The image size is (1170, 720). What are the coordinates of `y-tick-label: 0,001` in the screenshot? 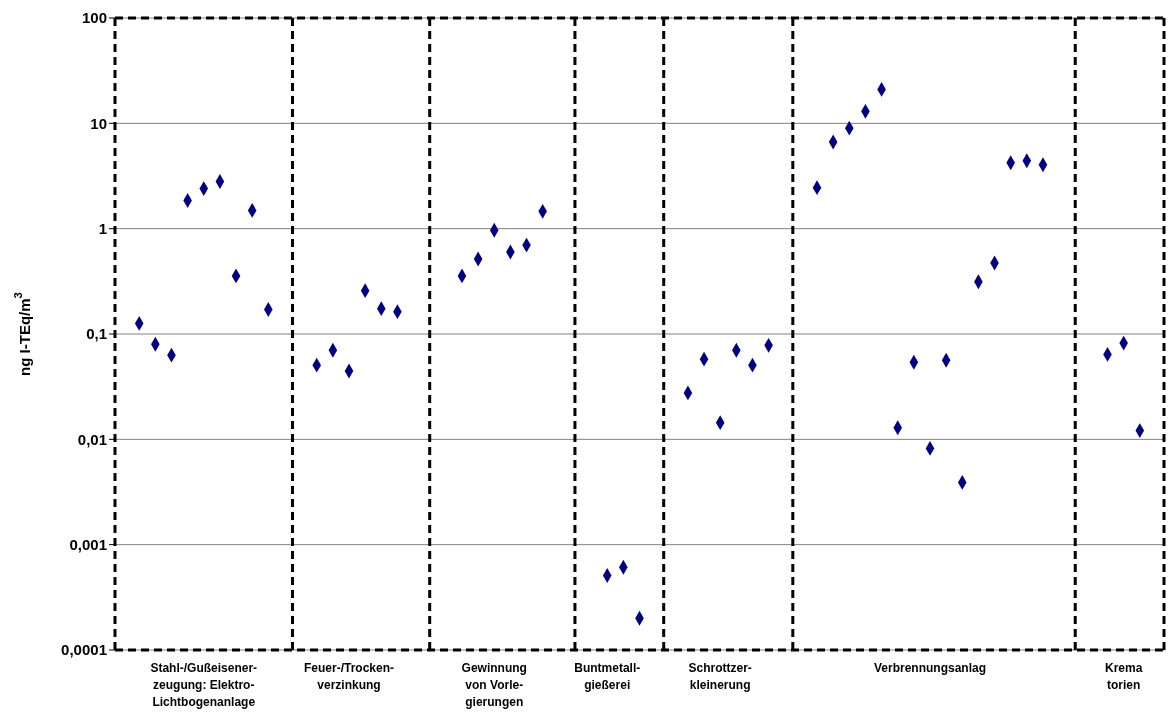 It's located at (88, 544).